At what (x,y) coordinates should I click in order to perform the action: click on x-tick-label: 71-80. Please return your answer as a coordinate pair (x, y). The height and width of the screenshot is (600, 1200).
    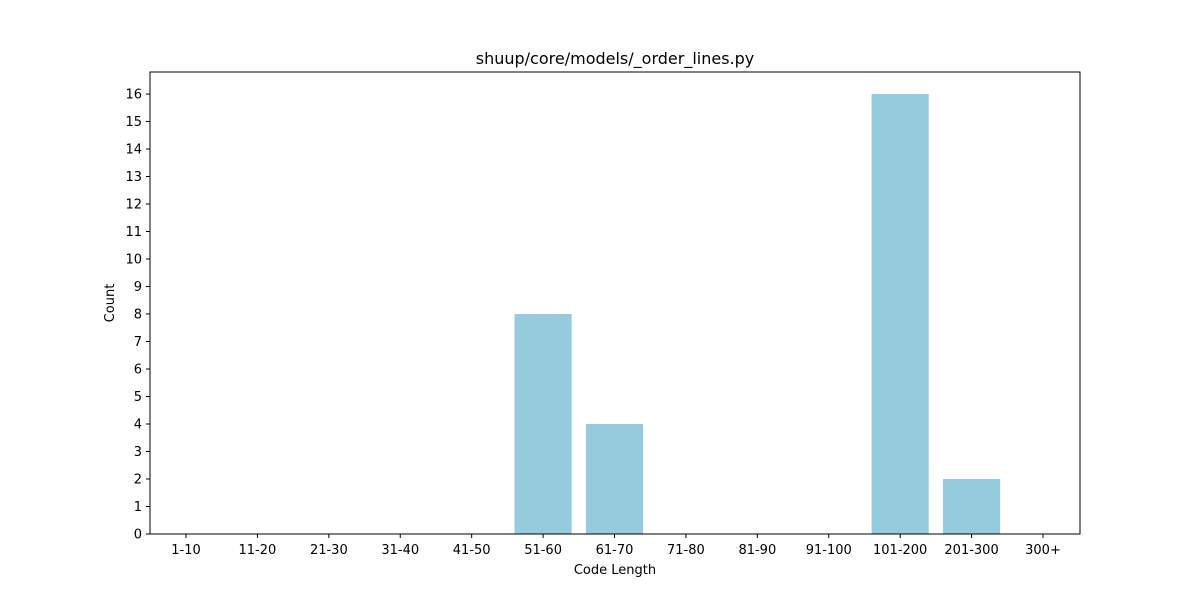
    Looking at the image, I should click on (686, 550).